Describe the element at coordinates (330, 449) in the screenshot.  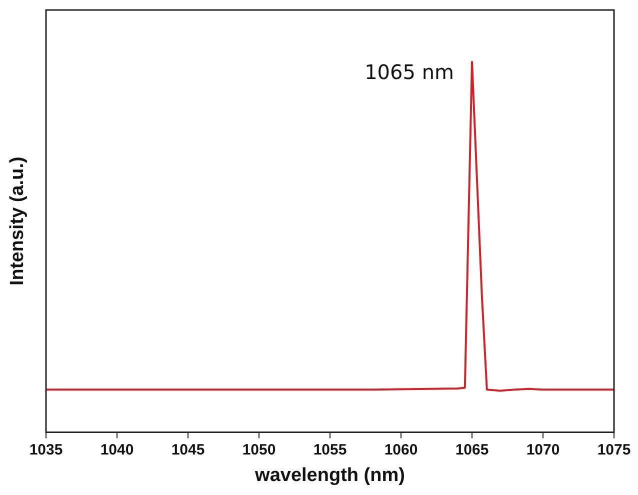
I see `x-tick-label: 1055` at that location.